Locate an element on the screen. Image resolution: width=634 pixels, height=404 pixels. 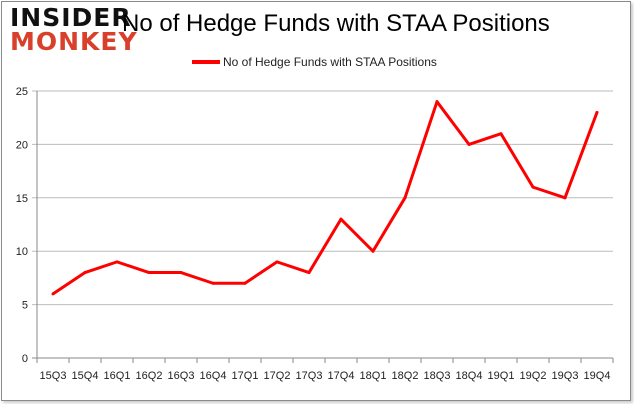
x-tick-label: 17Q4 is located at coordinates (341, 376).